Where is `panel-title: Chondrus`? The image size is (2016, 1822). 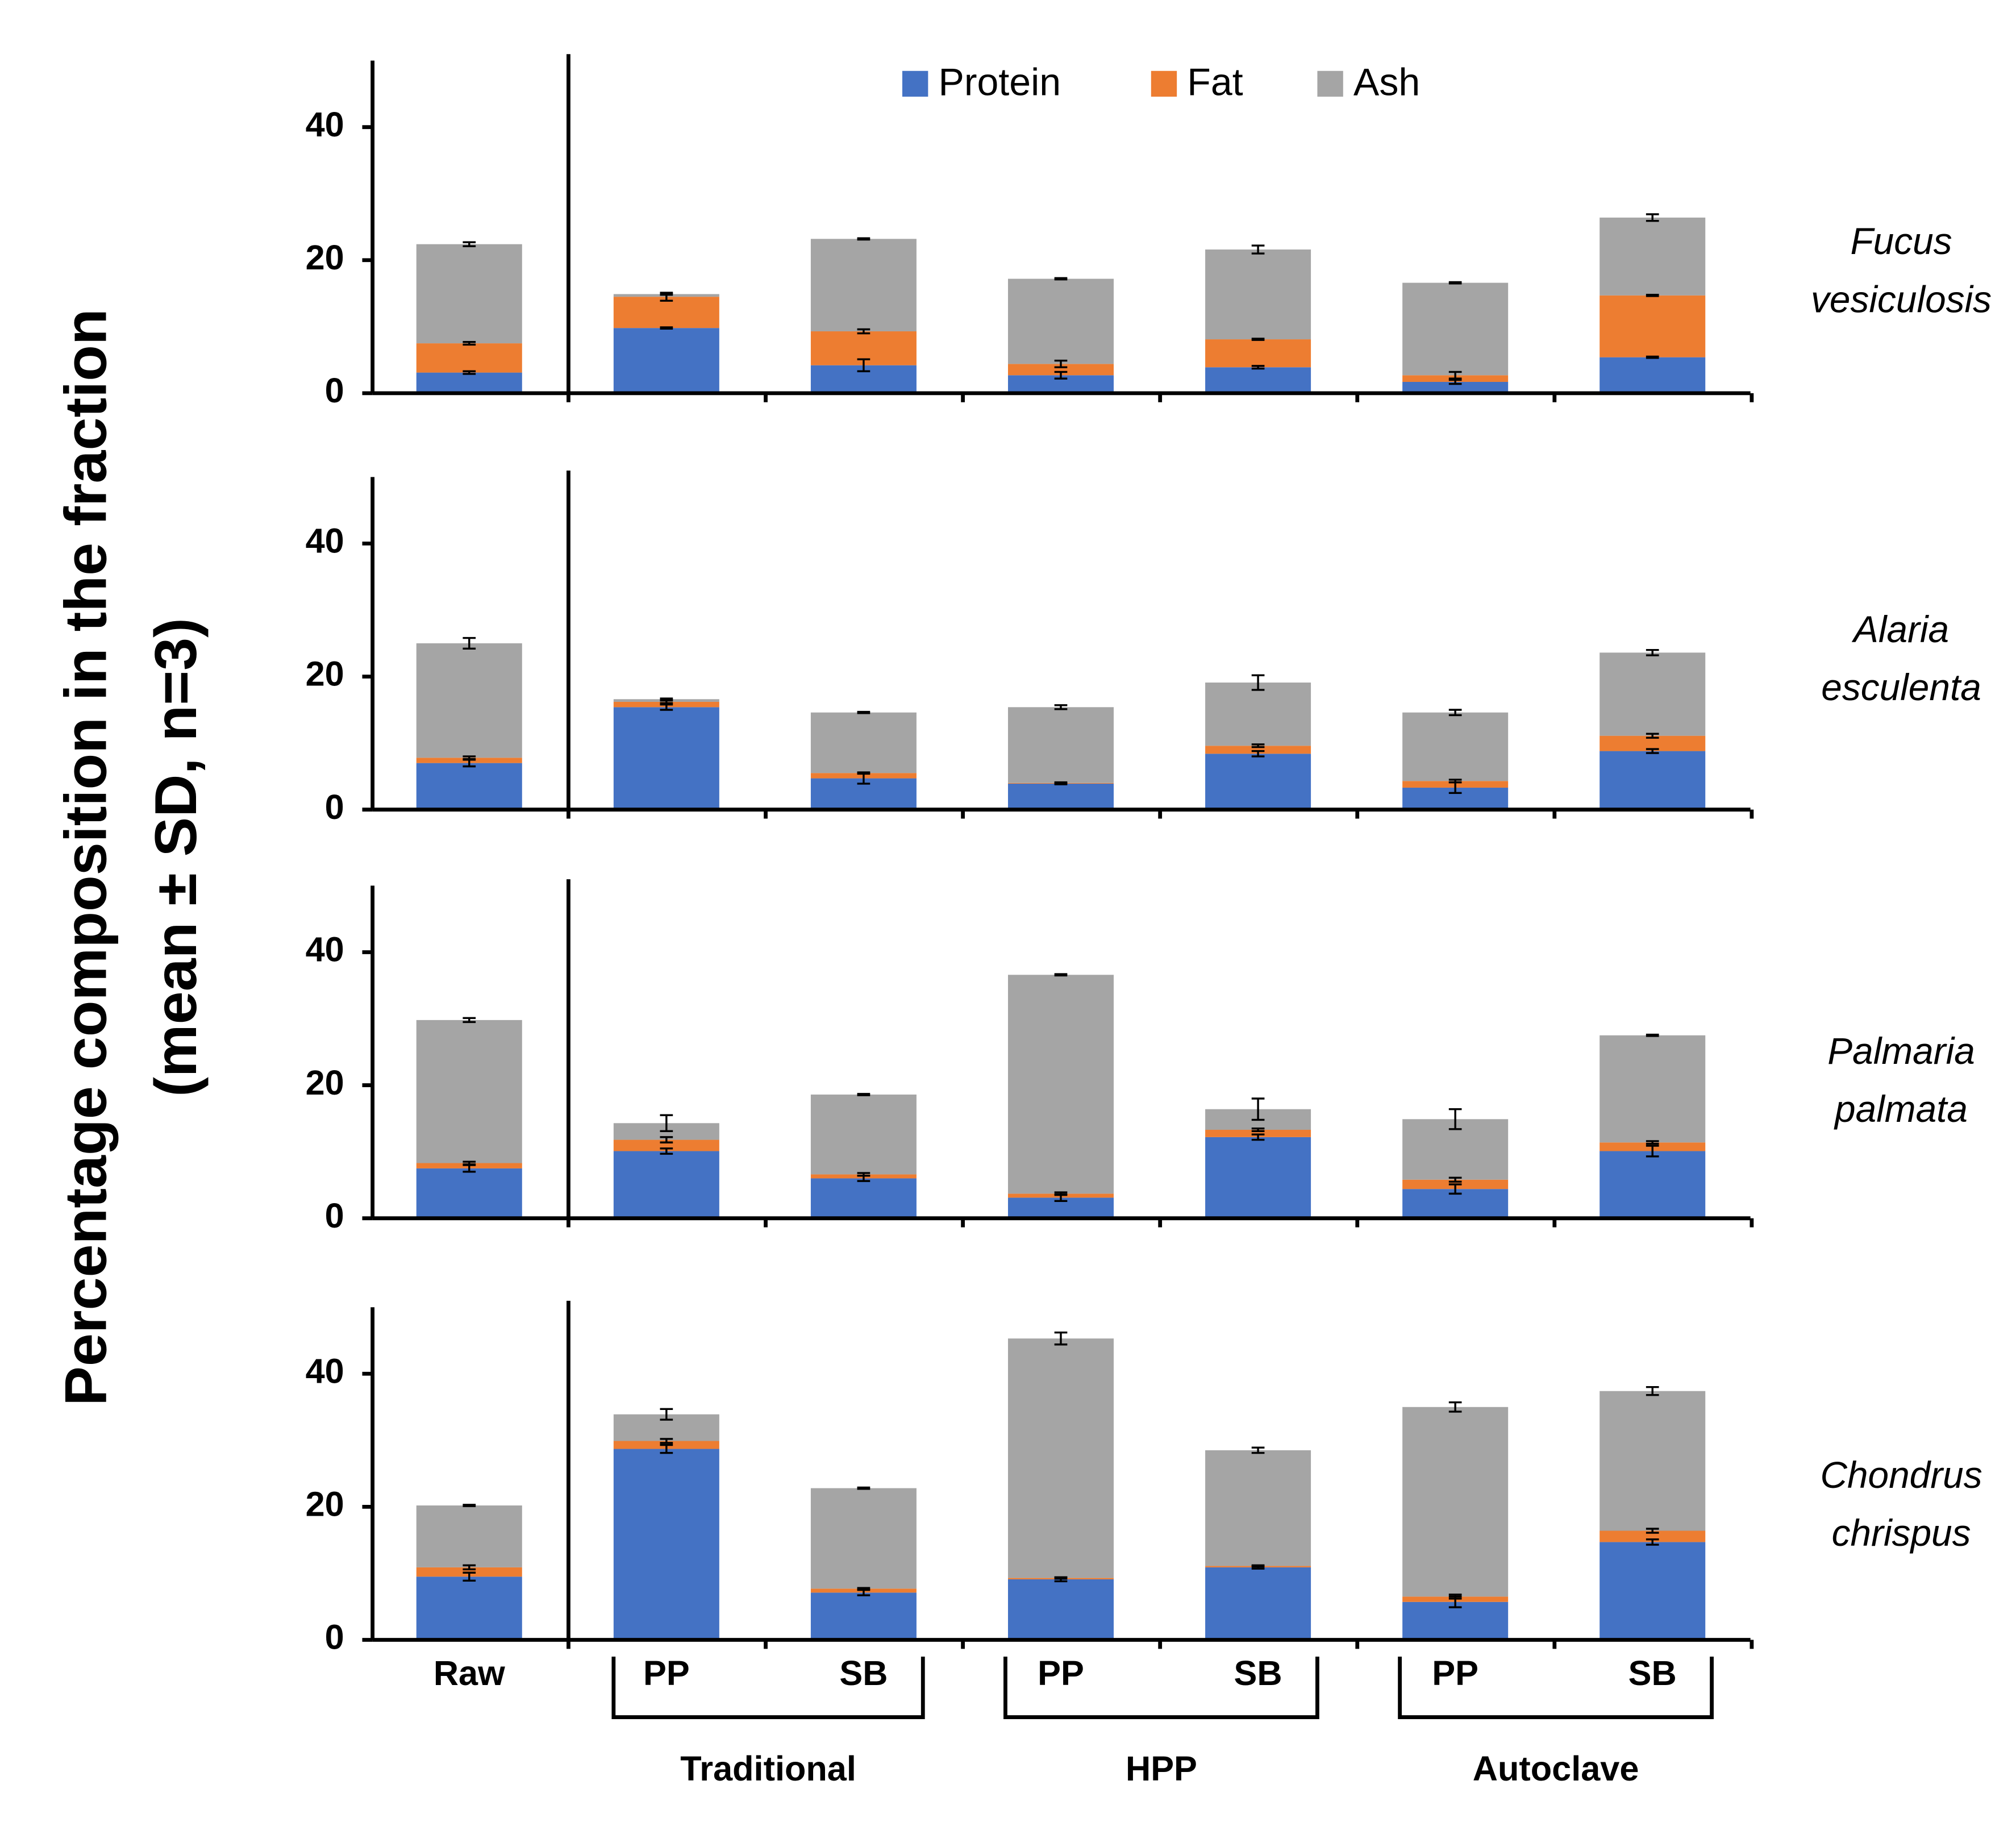
panel-title: Chondrus is located at coordinates (1901, 1475).